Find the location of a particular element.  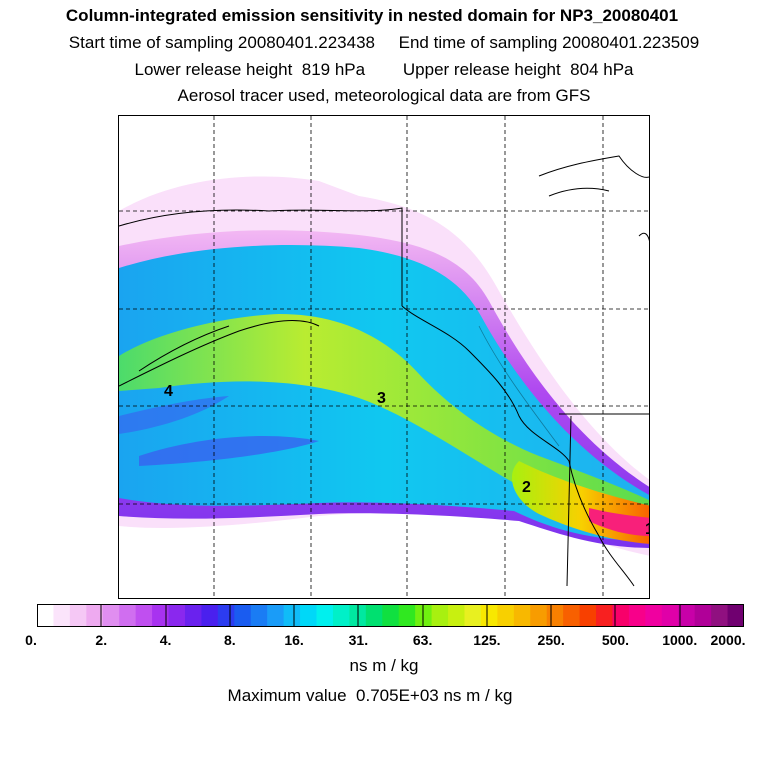

colorbar is located at coordinates (390, 615).